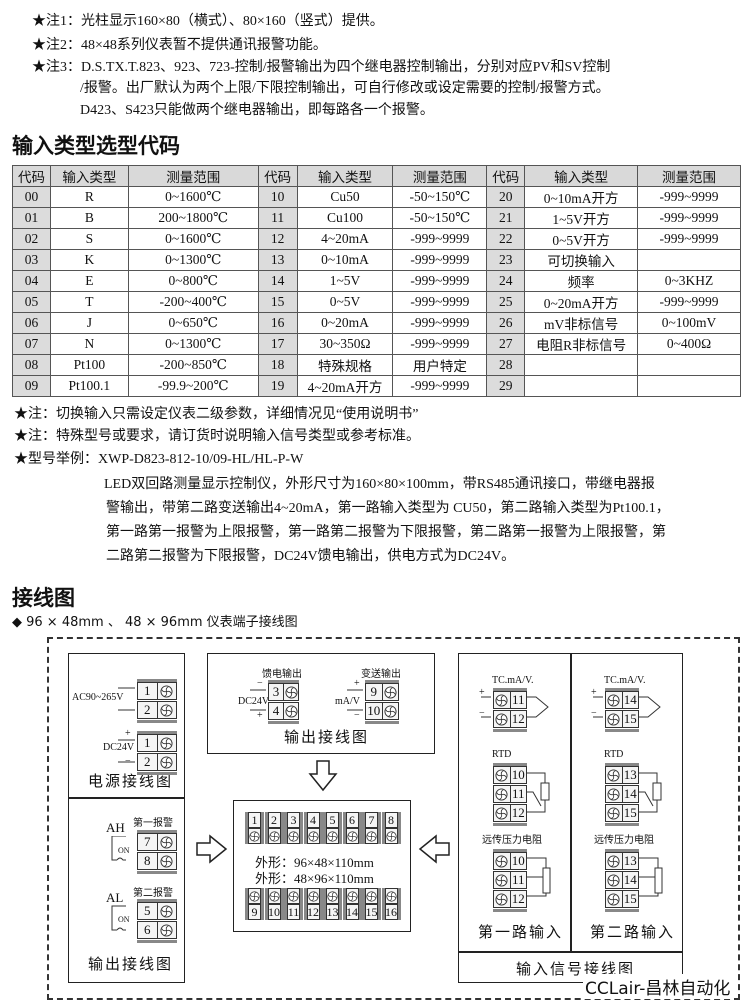  I want to click on terminal-number: 13, so click(630, 775).